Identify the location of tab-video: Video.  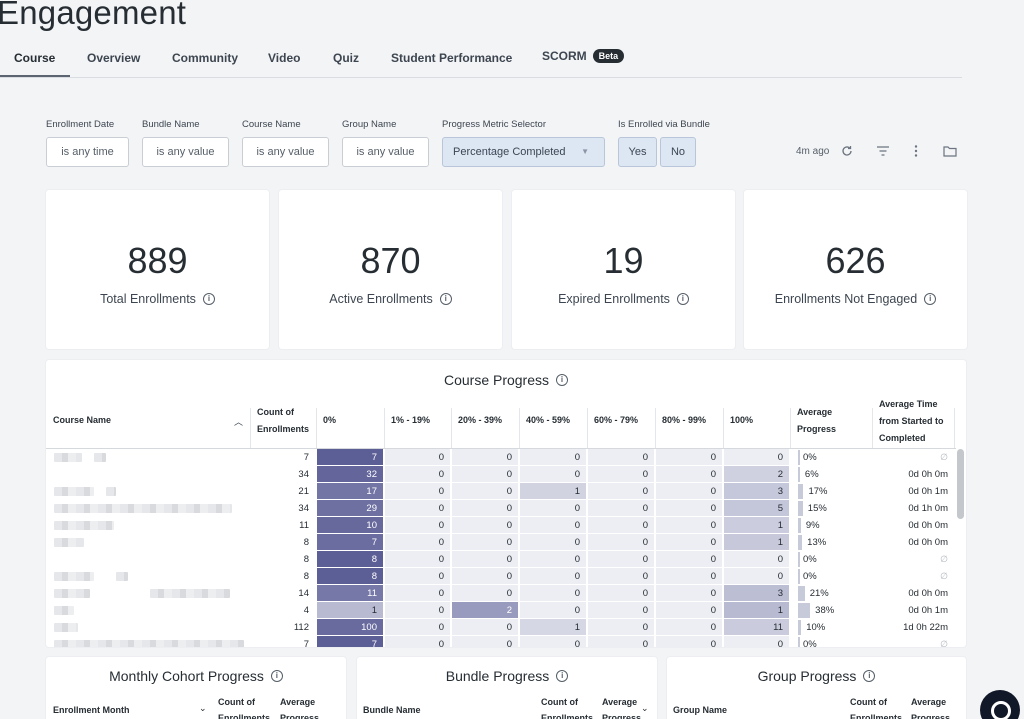
(284, 58).